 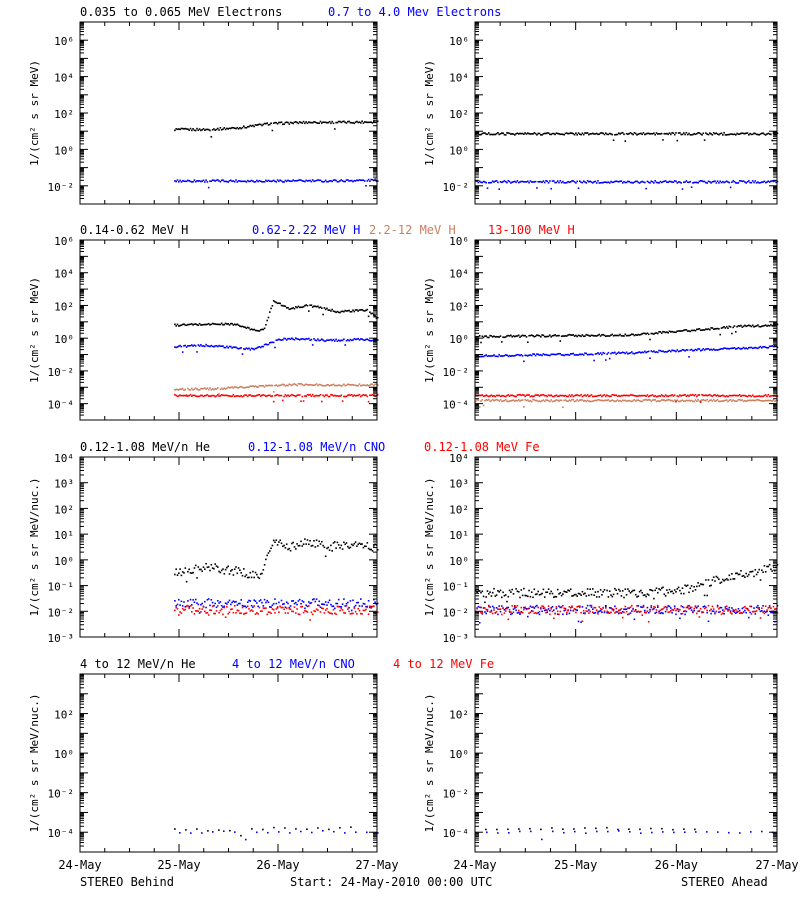 I want to click on plot-frame, so click(x=626, y=330).